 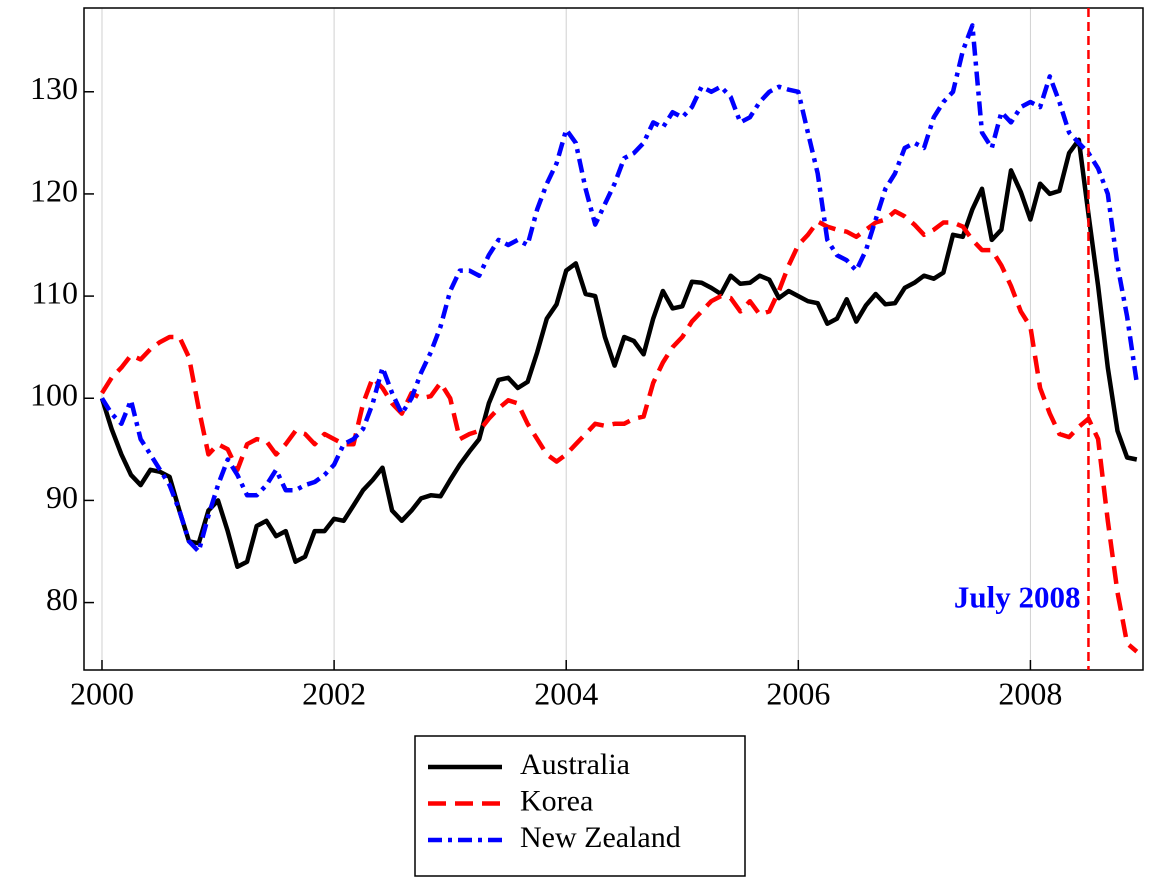 I want to click on y-tick-label: 90, so click(x=62, y=497).